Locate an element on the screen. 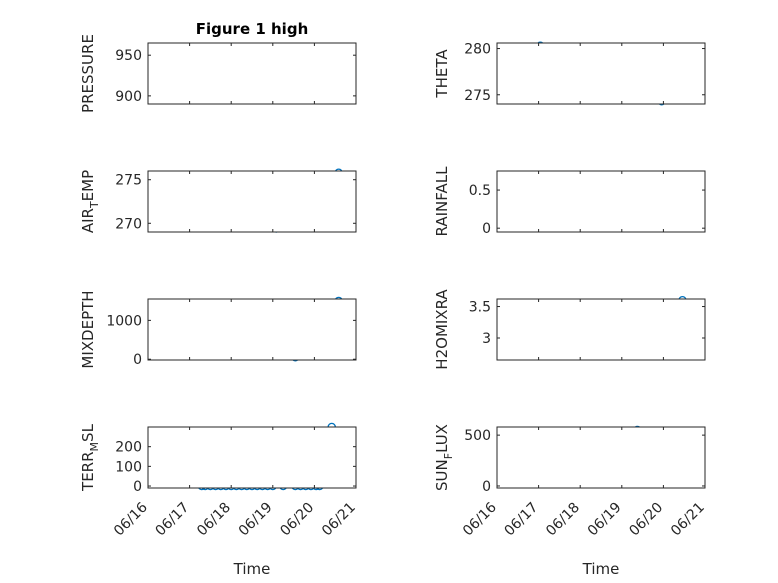 This screenshot has height=583, width=778. subplot-3: 270 275 AIRTEMP is located at coordinates (218, 200).